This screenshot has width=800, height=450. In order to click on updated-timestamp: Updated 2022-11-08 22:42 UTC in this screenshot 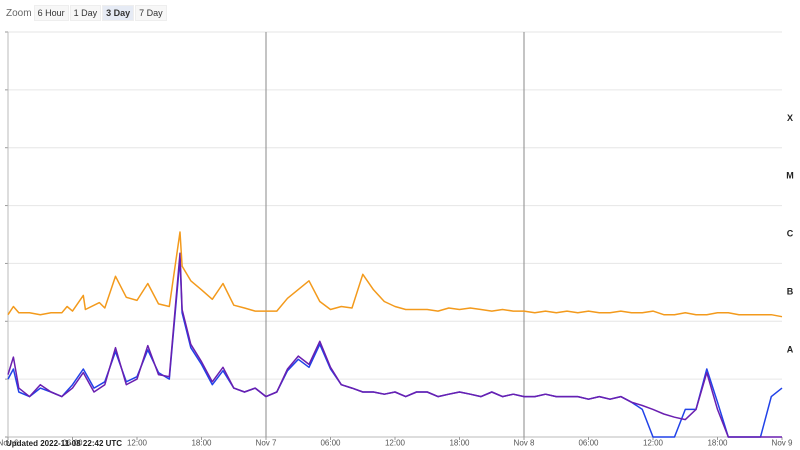, I will do `click(64, 443)`.